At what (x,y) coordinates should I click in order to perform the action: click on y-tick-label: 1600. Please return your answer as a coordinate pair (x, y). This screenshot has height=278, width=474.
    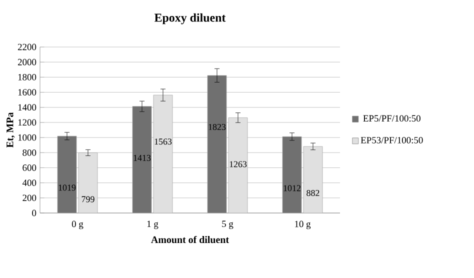
    Looking at the image, I should click on (27, 92).